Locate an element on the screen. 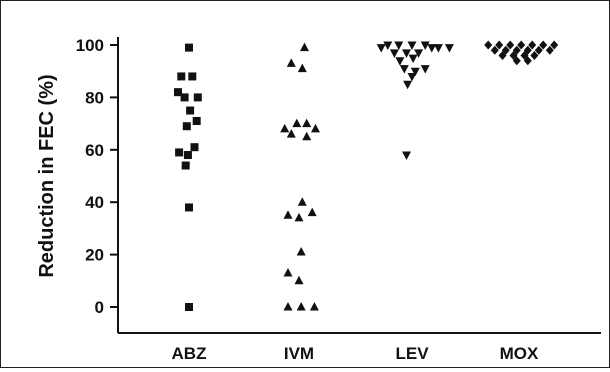 The height and width of the screenshot is (372, 610). y-tick-label: 40 is located at coordinates (94, 202).